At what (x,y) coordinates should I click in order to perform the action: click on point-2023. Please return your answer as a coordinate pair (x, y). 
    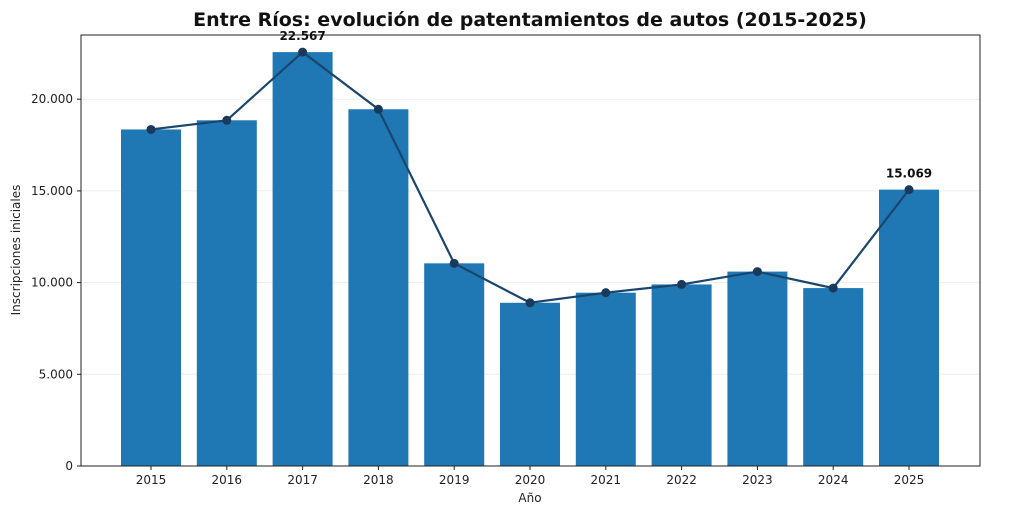
    Looking at the image, I should click on (757, 272).